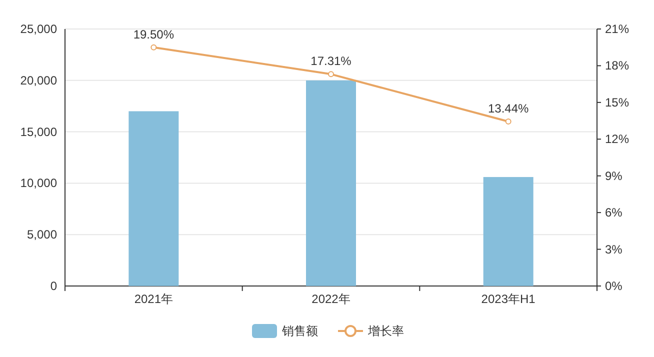 This screenshot has height=357, width=654. I want to click on y2-tick-label: 18%, so click(617, 65).